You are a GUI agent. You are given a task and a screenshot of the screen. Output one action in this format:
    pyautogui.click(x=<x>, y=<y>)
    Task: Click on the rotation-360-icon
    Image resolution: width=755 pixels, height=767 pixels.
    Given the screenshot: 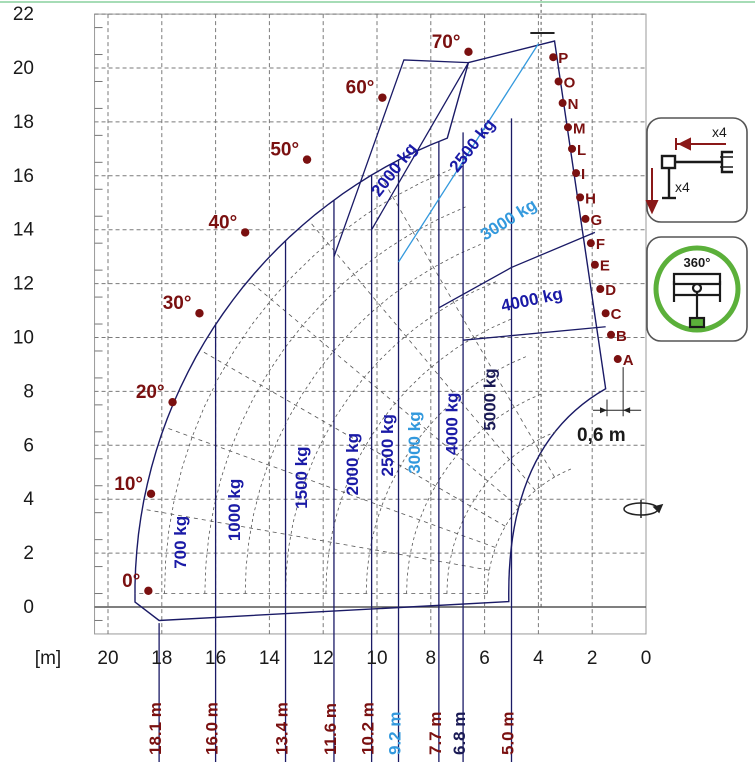 What is the action you would take?
    pyautogui.click(x=697, y=289)
    